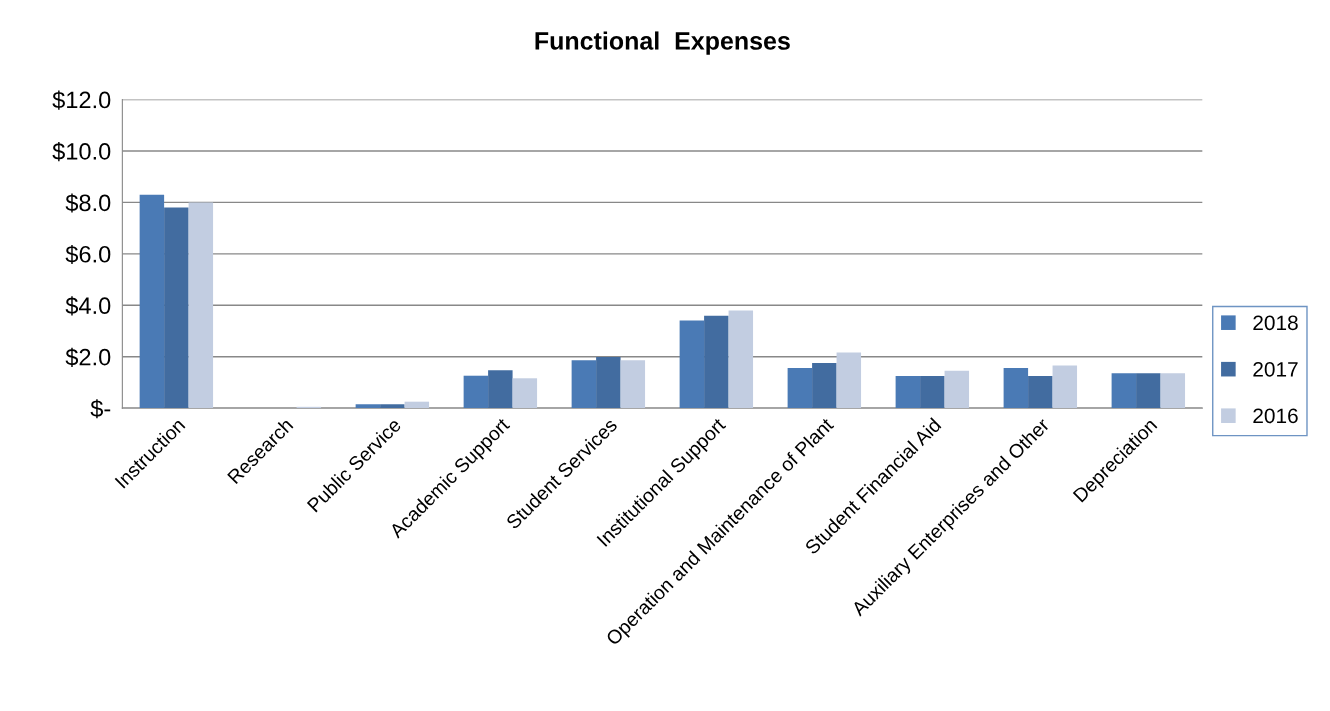 The width and height of the screenshot is (1330, 711). Describe the element at coordinates (88, 306) in the screenshot. I see `y-tick-label: $4.0` at that location.